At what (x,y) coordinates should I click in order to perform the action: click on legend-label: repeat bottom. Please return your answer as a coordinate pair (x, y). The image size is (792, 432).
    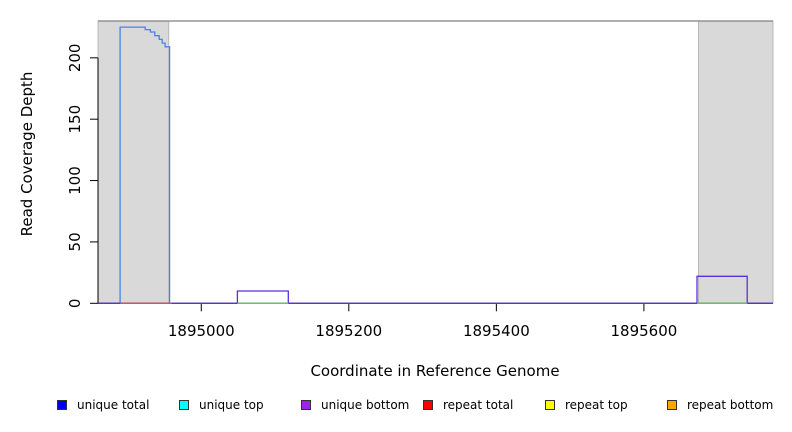
    Looking at the image, I should click on (730, 405).